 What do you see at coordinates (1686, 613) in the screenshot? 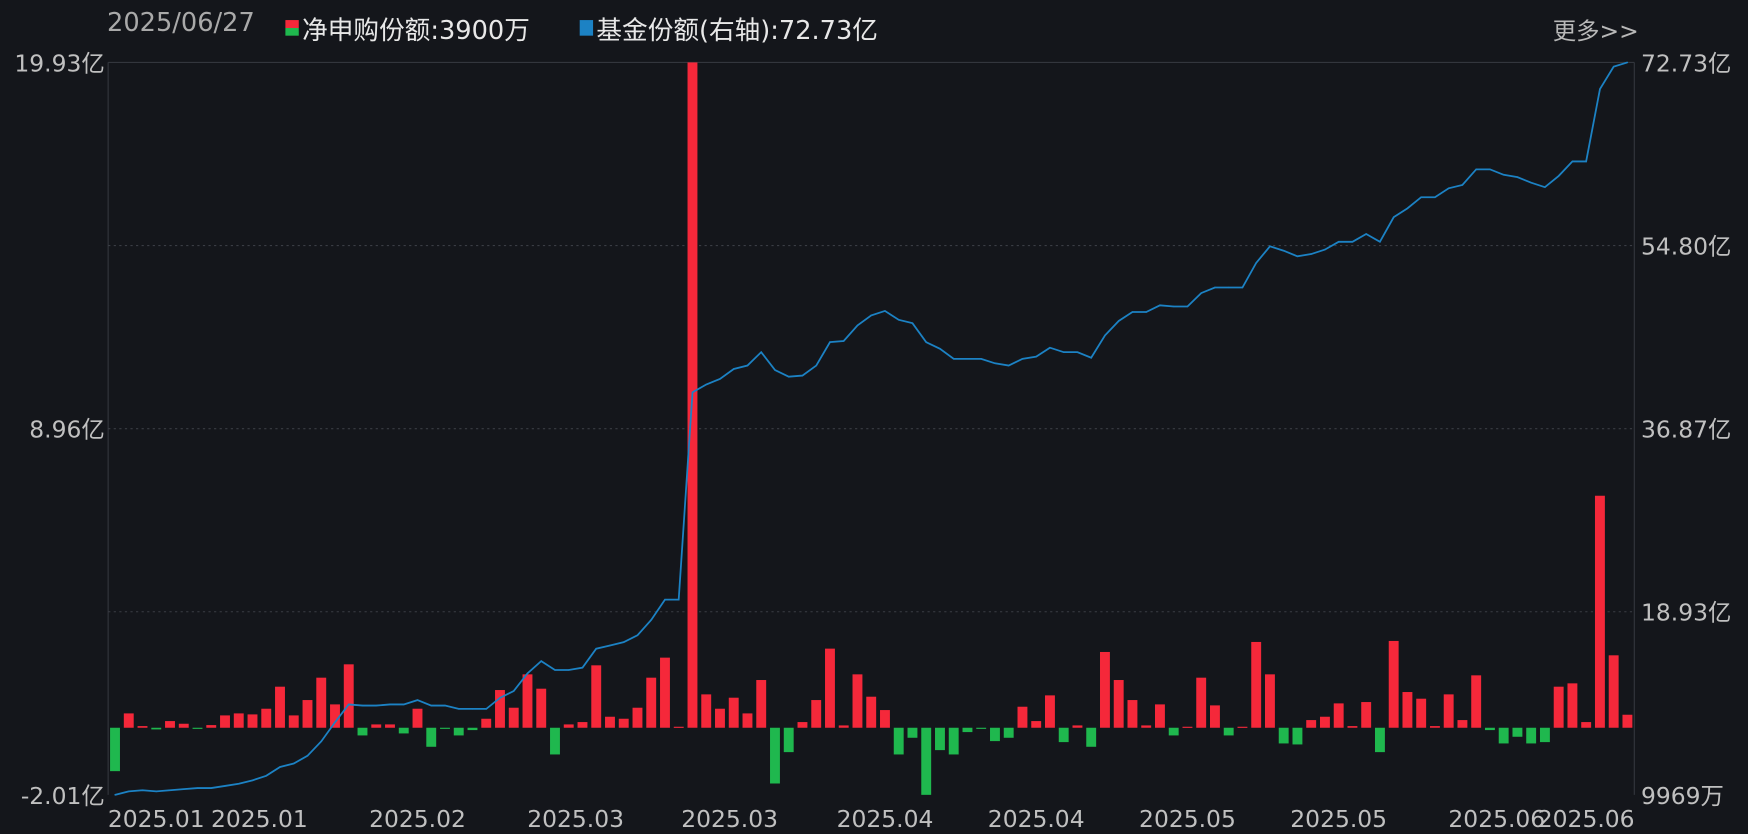
I see `right-axis-label: 18.93亿` at bounding box center [1686, 613].